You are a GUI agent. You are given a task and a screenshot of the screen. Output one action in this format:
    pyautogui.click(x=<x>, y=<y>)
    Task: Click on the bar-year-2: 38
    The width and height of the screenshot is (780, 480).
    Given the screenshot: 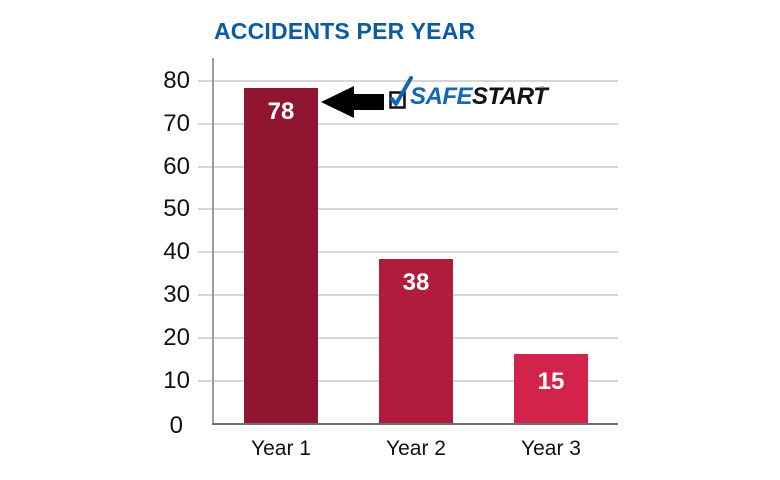 What is the action you would take?
    pyautogui.click(x=416, y=341)
    